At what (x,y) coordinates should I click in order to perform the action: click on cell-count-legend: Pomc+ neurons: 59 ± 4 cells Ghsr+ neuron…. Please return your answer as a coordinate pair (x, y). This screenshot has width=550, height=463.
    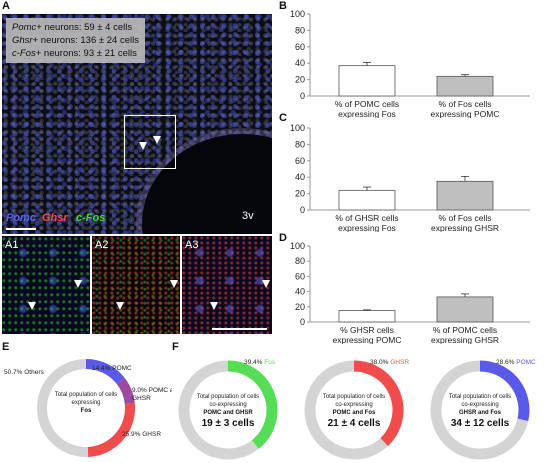
    Looking at the image, I should click on (75, 40).